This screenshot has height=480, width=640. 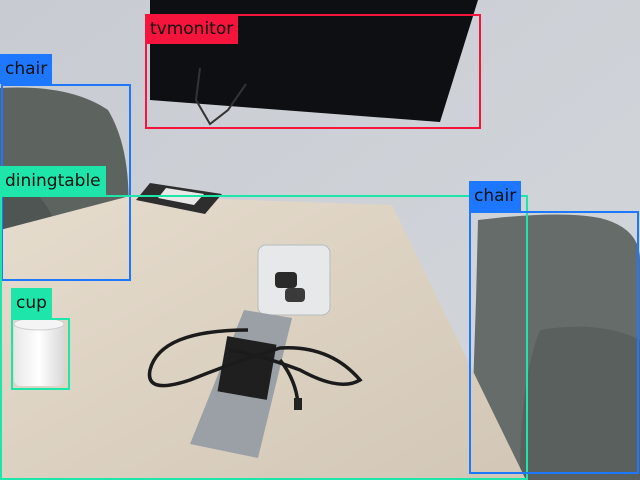 What do you see at coordinates (495, 196) in the screenshot?
I see `chair-label-right: chair` at bounding box center [495, 196].